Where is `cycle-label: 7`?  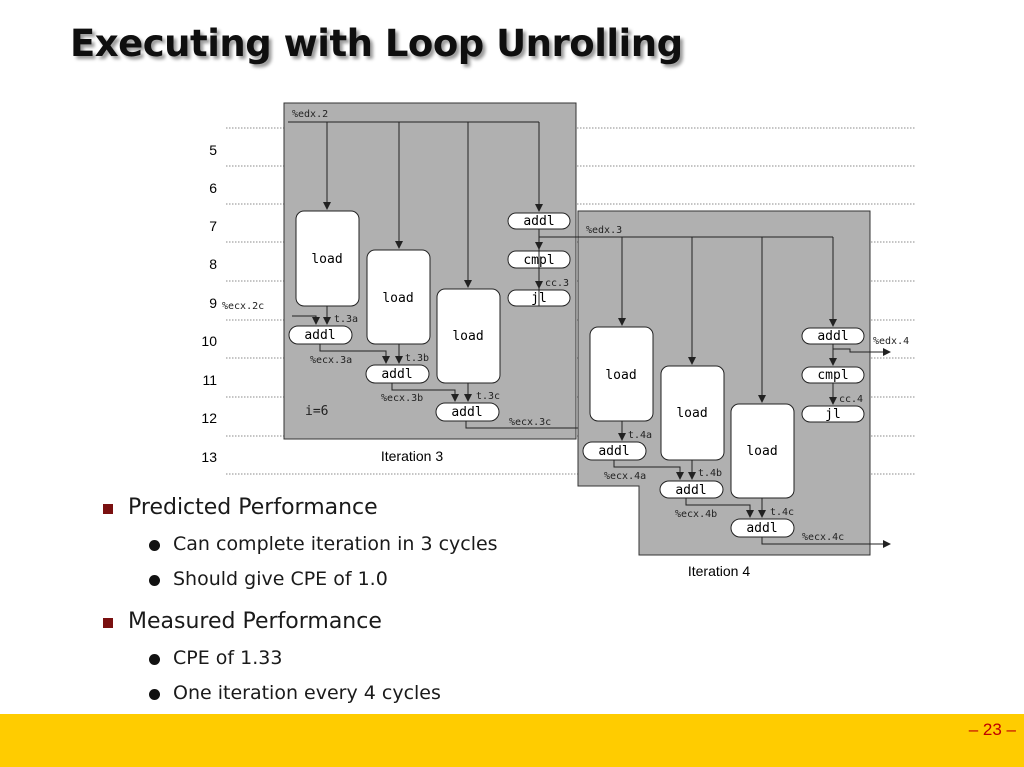 cycle-label: 7 is located at coordinates (213, 226).